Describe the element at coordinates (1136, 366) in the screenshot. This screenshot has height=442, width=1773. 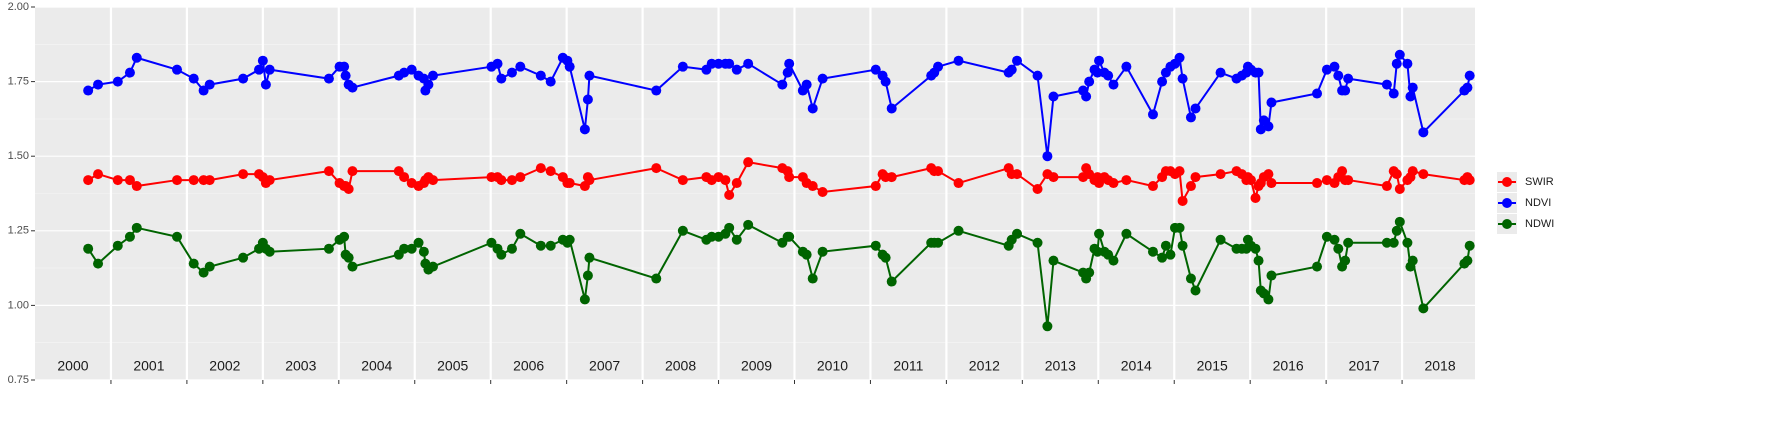
I see `year-label: 2014` at that location.